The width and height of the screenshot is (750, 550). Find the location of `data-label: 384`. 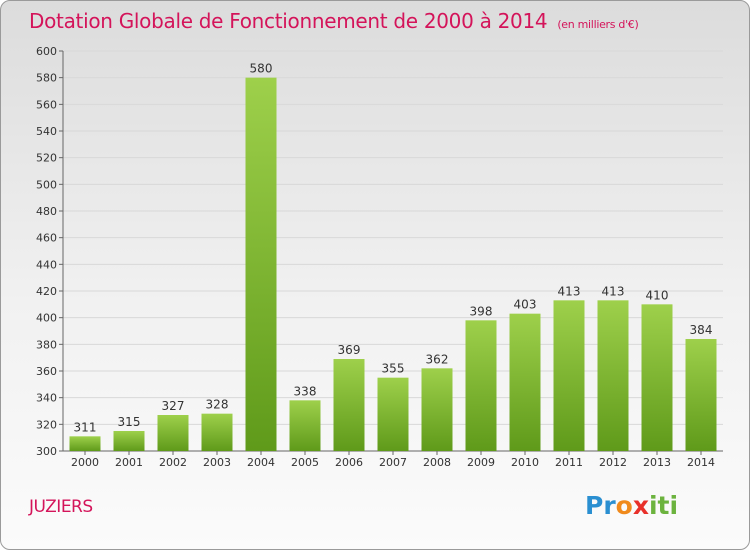

data-label: 384 is located at coordinates (701, 330).